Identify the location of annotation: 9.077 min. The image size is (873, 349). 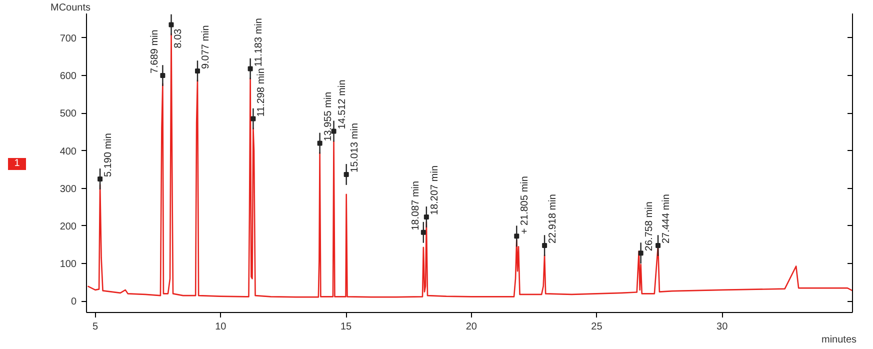
(206, 47).